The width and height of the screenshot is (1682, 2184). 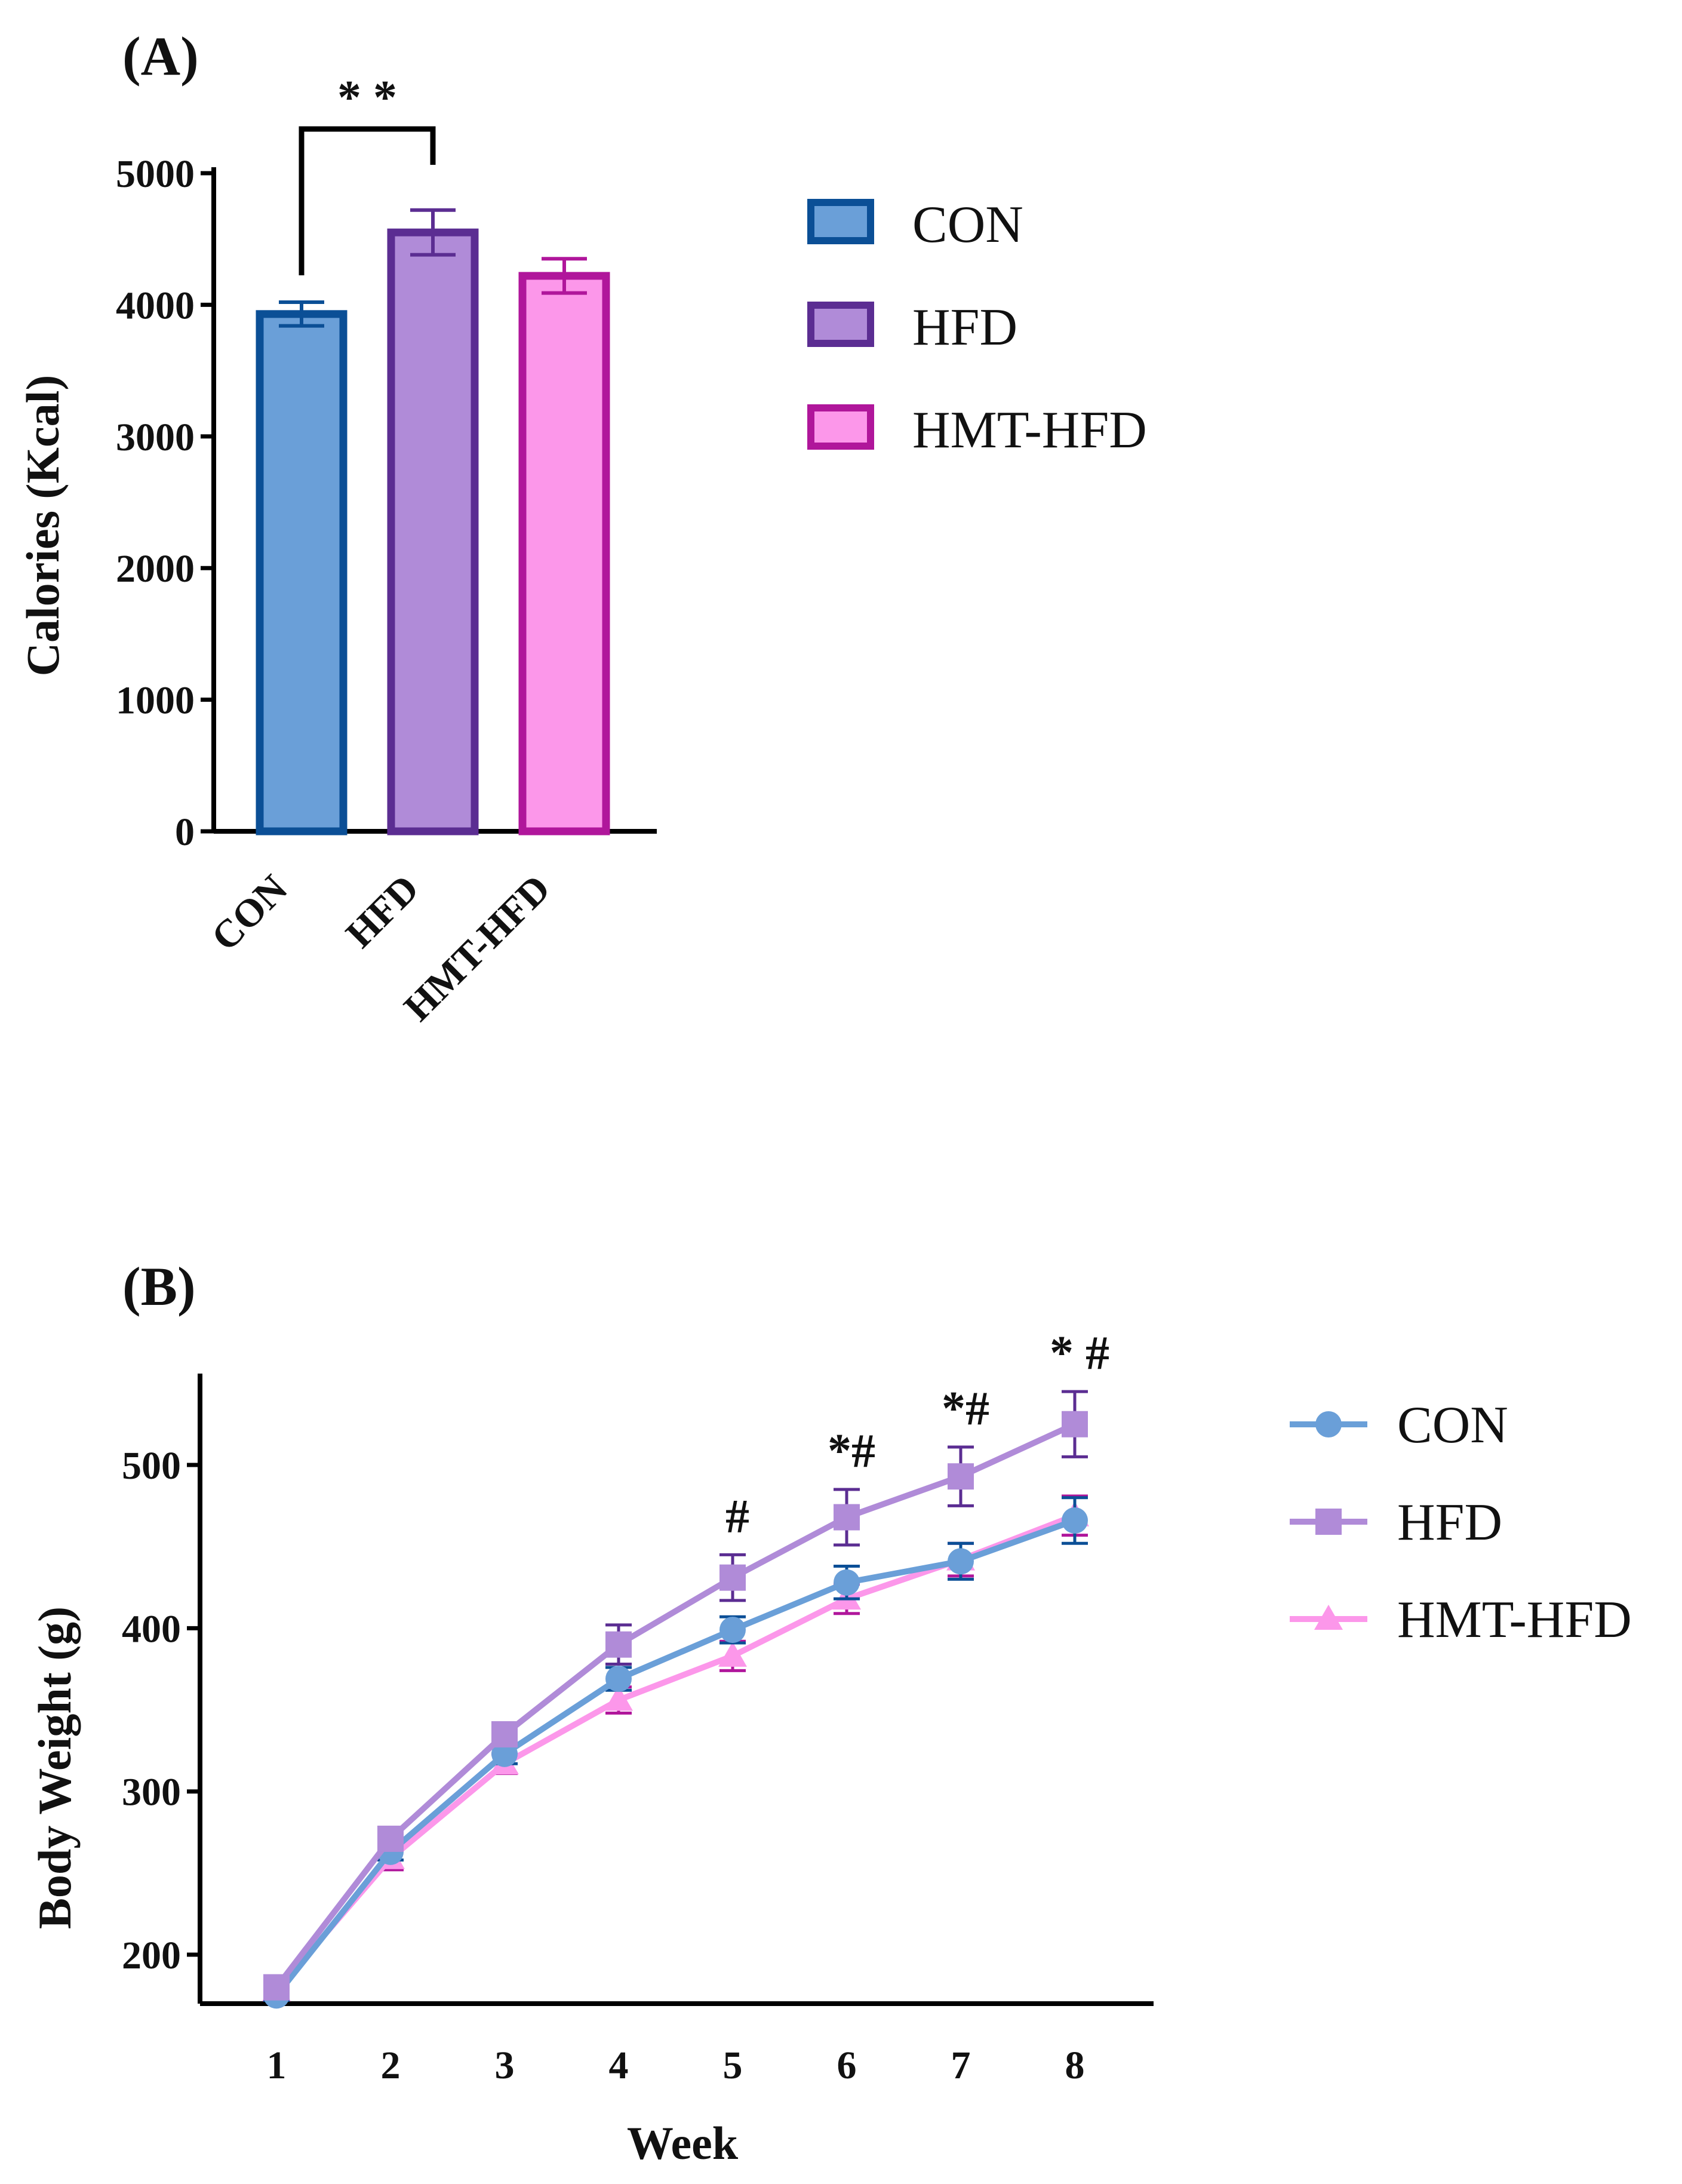 I want to click on y-tick-label: 4000, so click(x=155, y=305).